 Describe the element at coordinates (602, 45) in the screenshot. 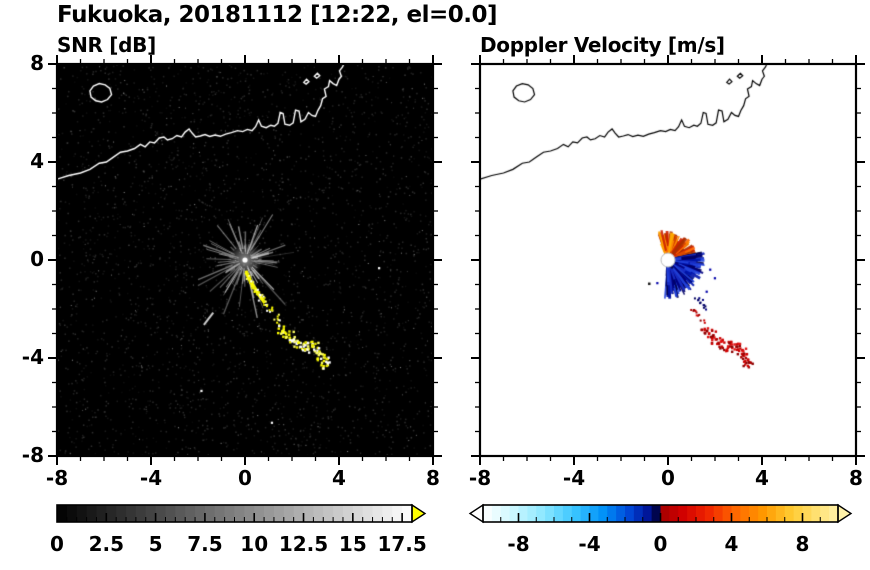

I see `doppler-panel-title: Doppler Velocity [m/s]` at that location.